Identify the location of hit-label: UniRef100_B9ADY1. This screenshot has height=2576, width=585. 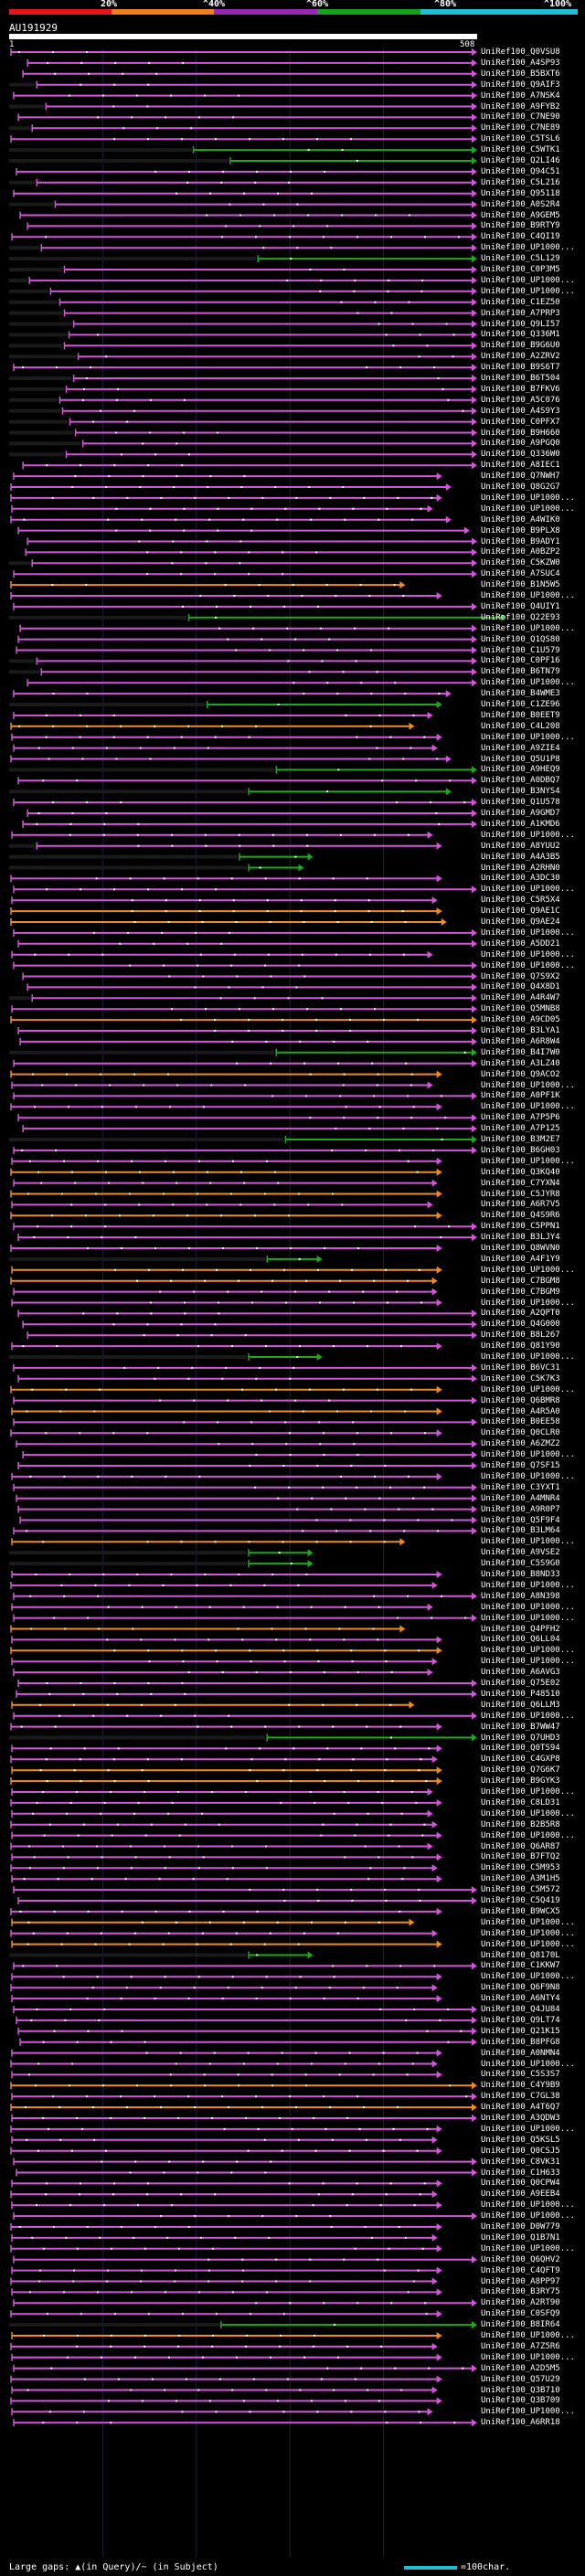
(520, 541).